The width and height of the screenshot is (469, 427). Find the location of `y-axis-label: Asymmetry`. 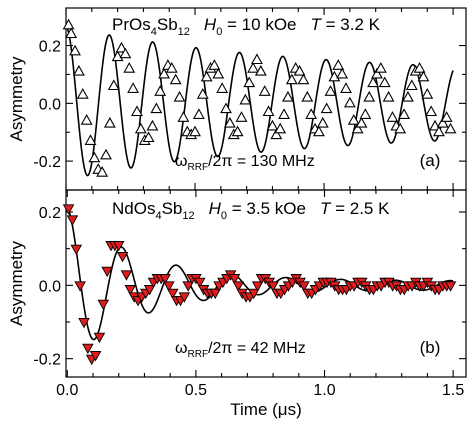

y-axis-label: Asymmetry is located at coordinates (16, 99).